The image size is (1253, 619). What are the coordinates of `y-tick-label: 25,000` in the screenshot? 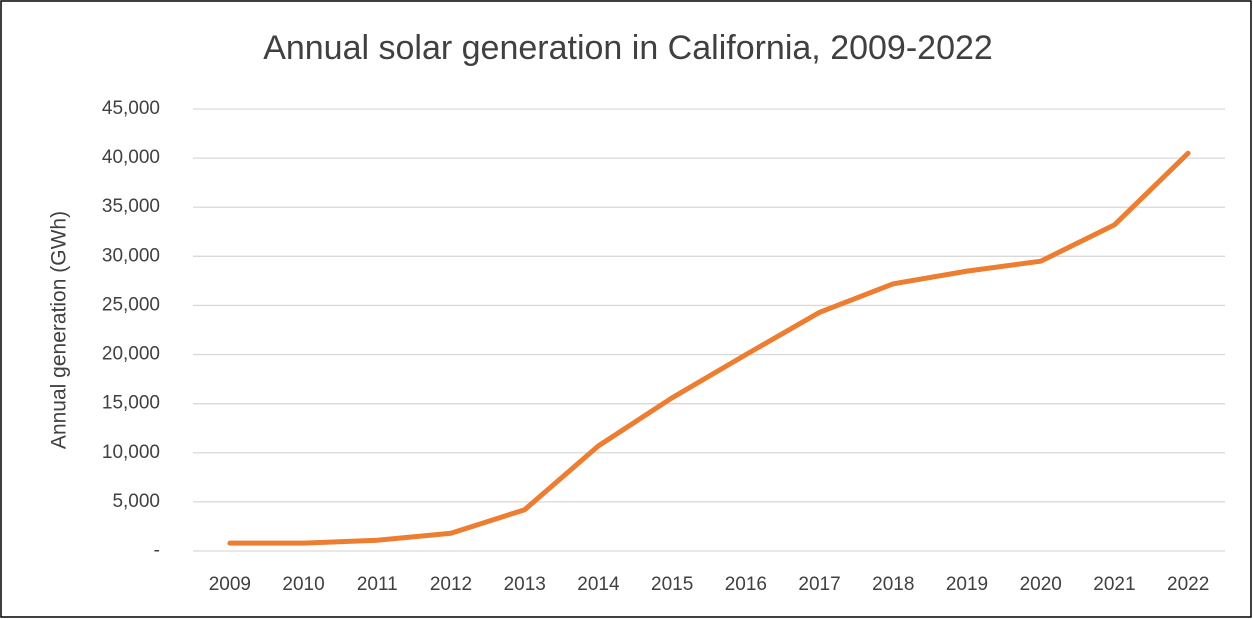 It's located at (131, 304).